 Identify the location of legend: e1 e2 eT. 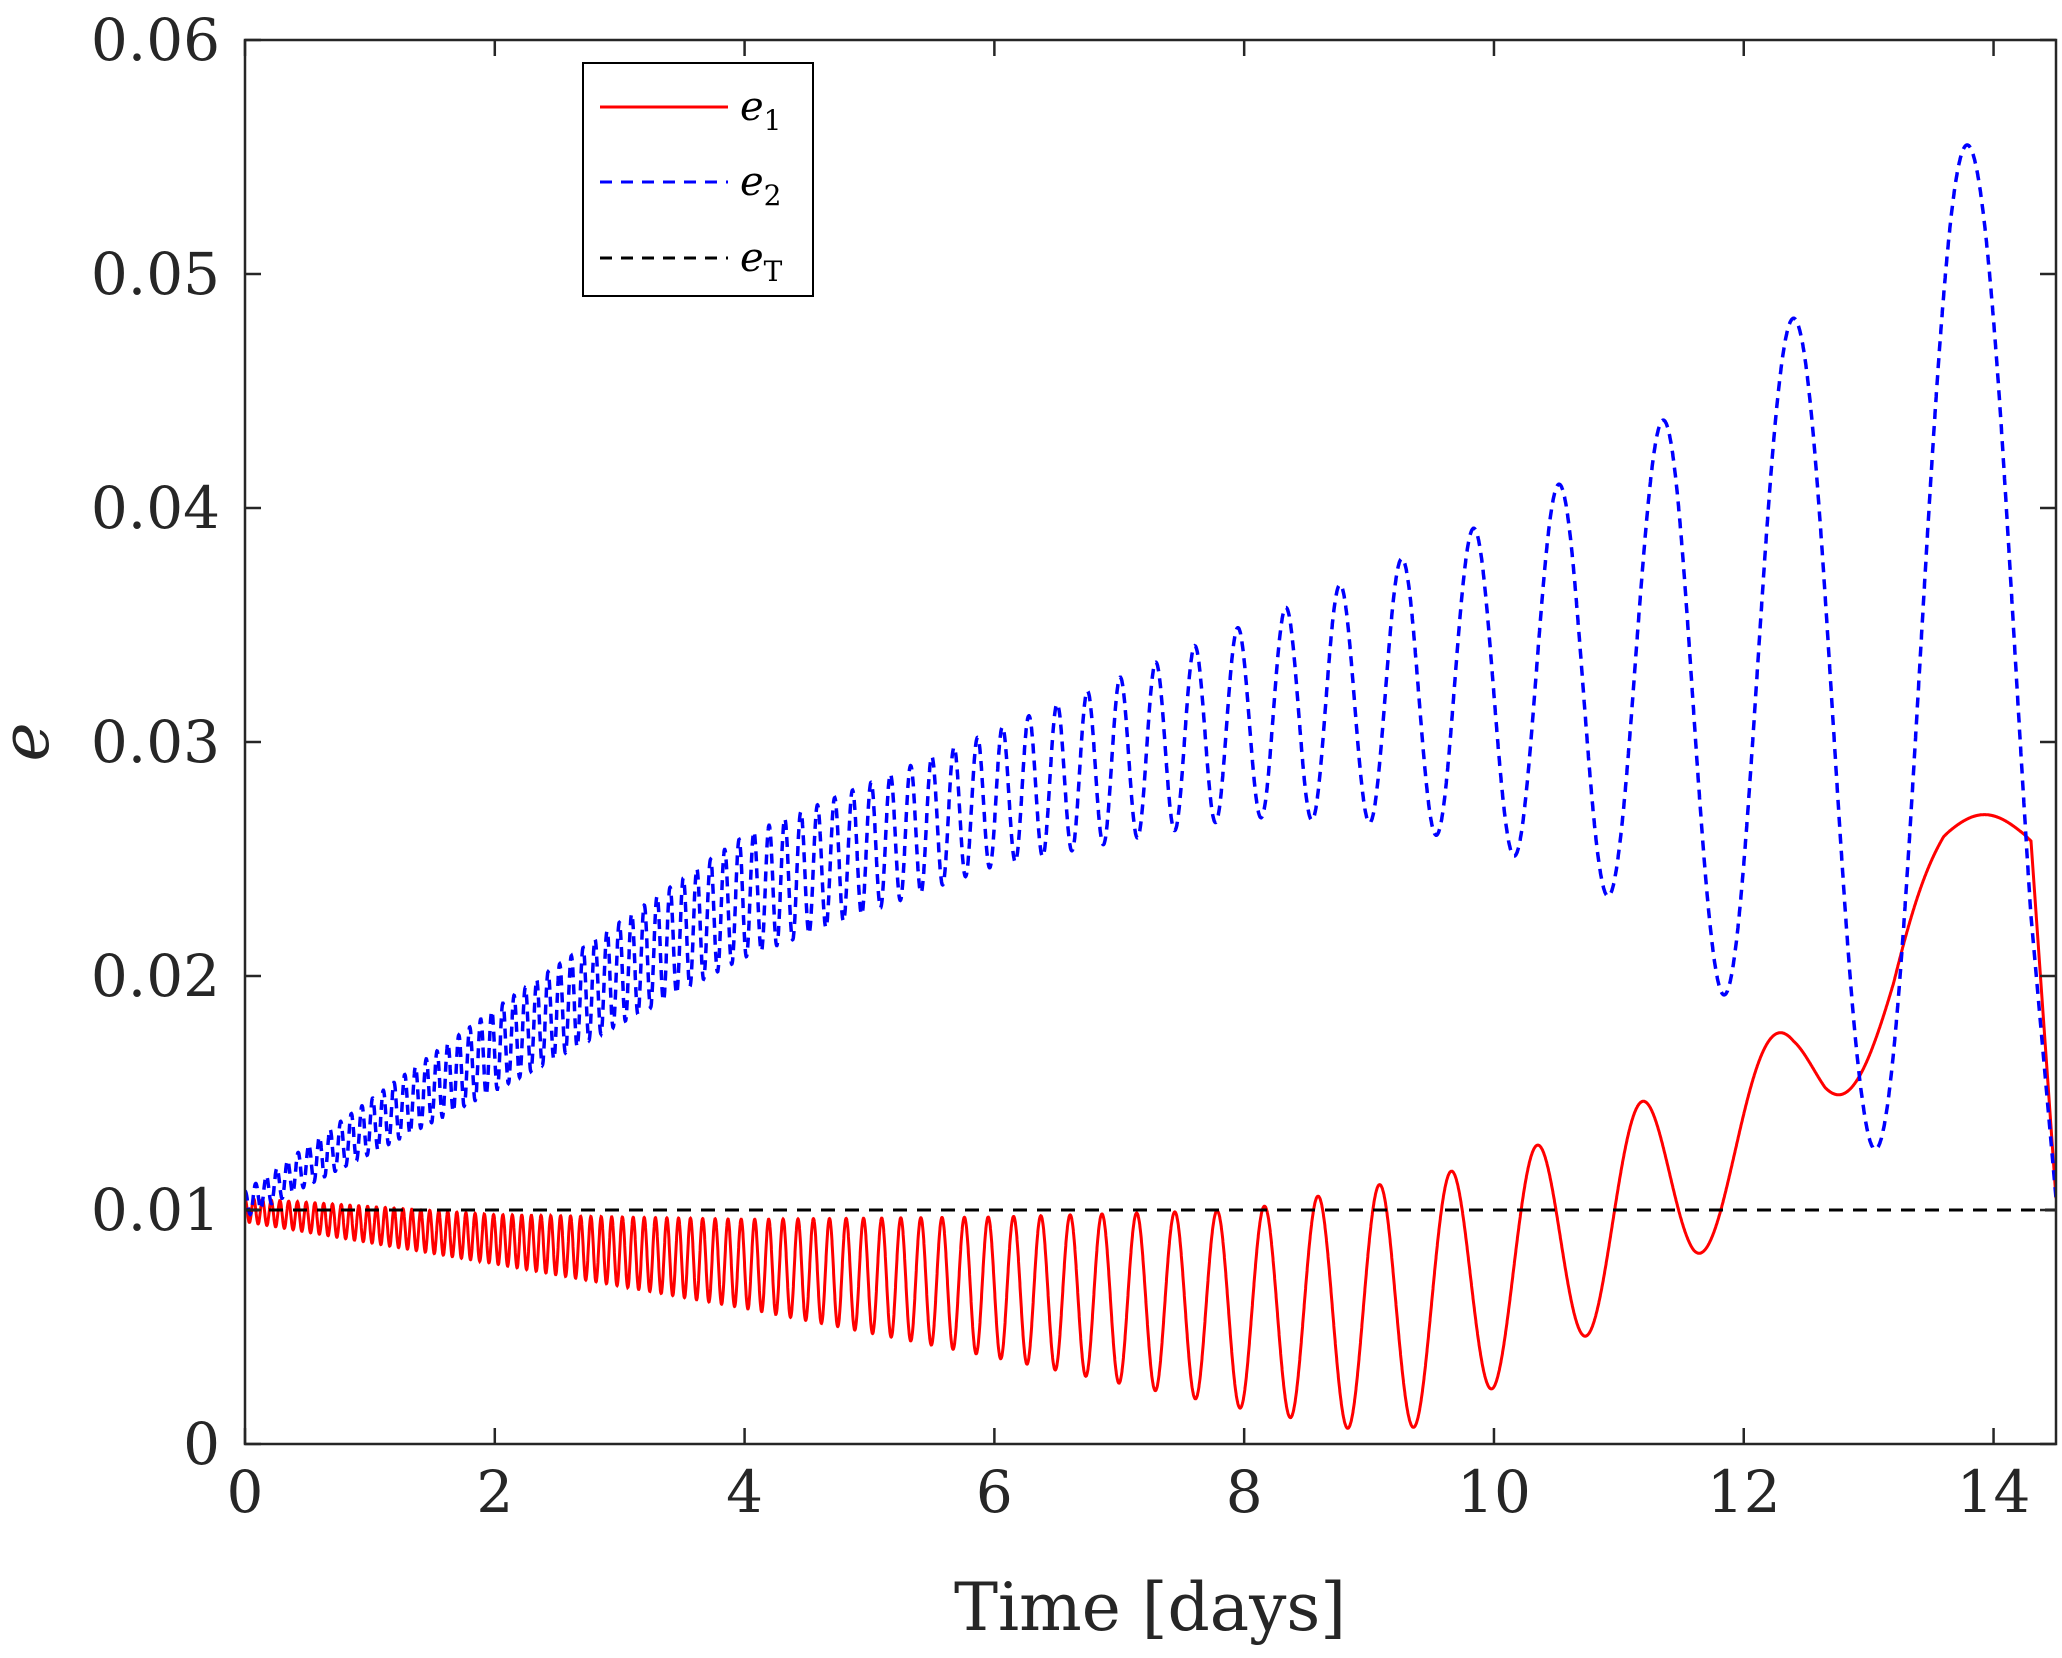
(698, 179).